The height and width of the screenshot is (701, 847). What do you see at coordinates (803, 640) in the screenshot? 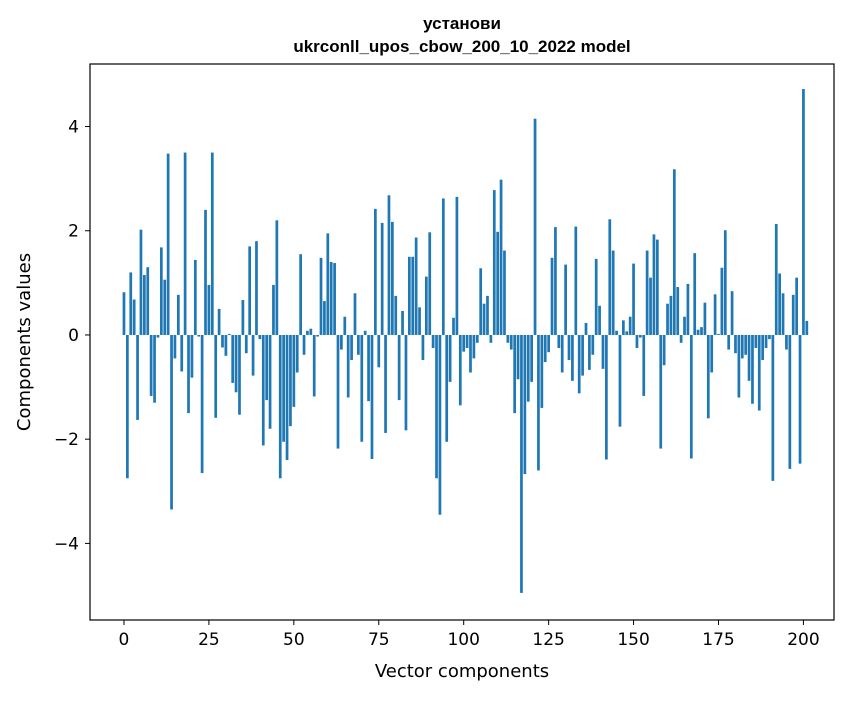
I see `x-tick-label: 200` at bounding box center [803, 640].